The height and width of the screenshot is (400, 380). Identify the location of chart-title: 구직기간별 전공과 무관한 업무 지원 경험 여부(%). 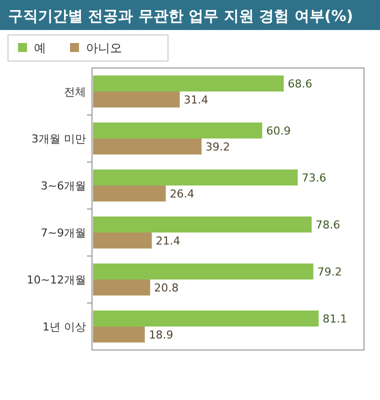
(181, 16).